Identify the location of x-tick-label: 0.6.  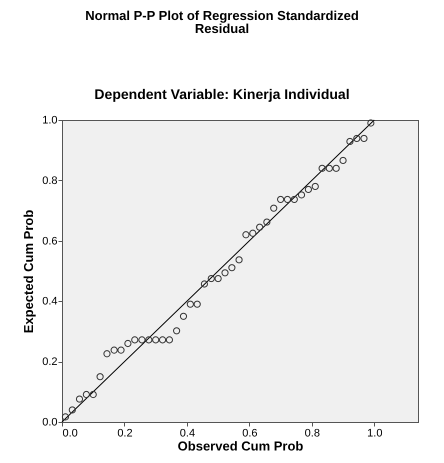
(250, 434).